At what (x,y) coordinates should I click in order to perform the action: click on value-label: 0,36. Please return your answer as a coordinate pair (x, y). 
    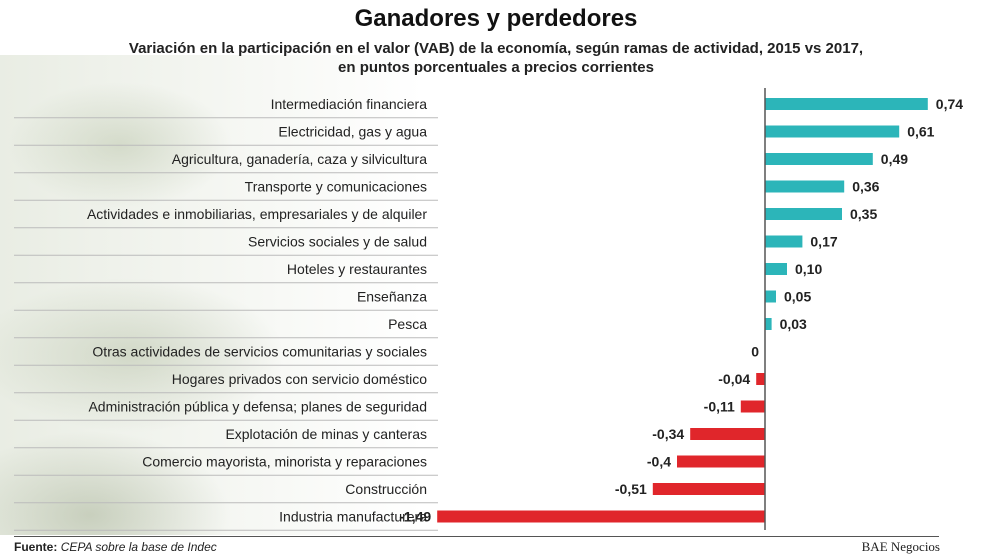
    Looking at the image, I should click on (865, 187).